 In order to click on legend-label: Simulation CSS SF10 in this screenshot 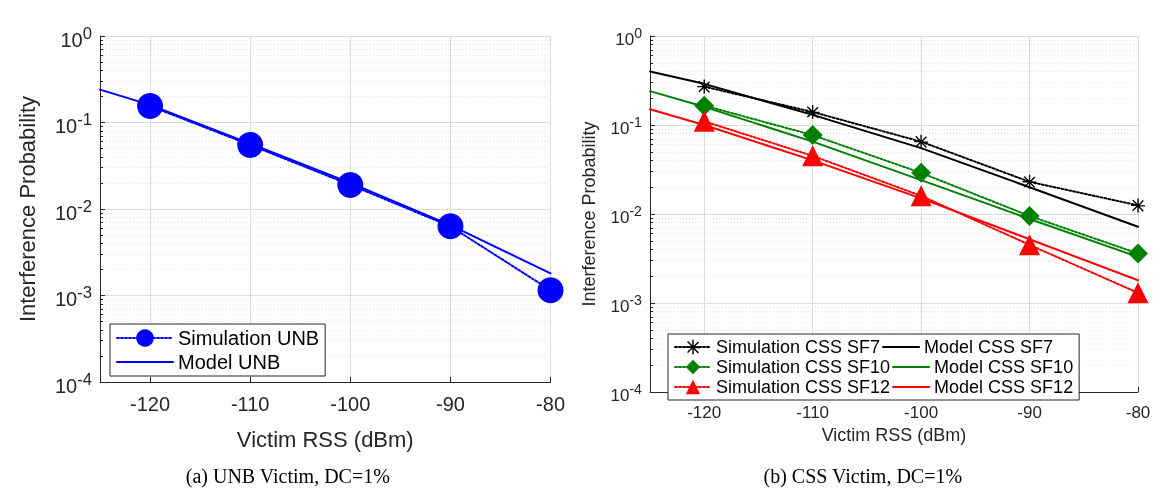, I will do `click(803, 367)`.